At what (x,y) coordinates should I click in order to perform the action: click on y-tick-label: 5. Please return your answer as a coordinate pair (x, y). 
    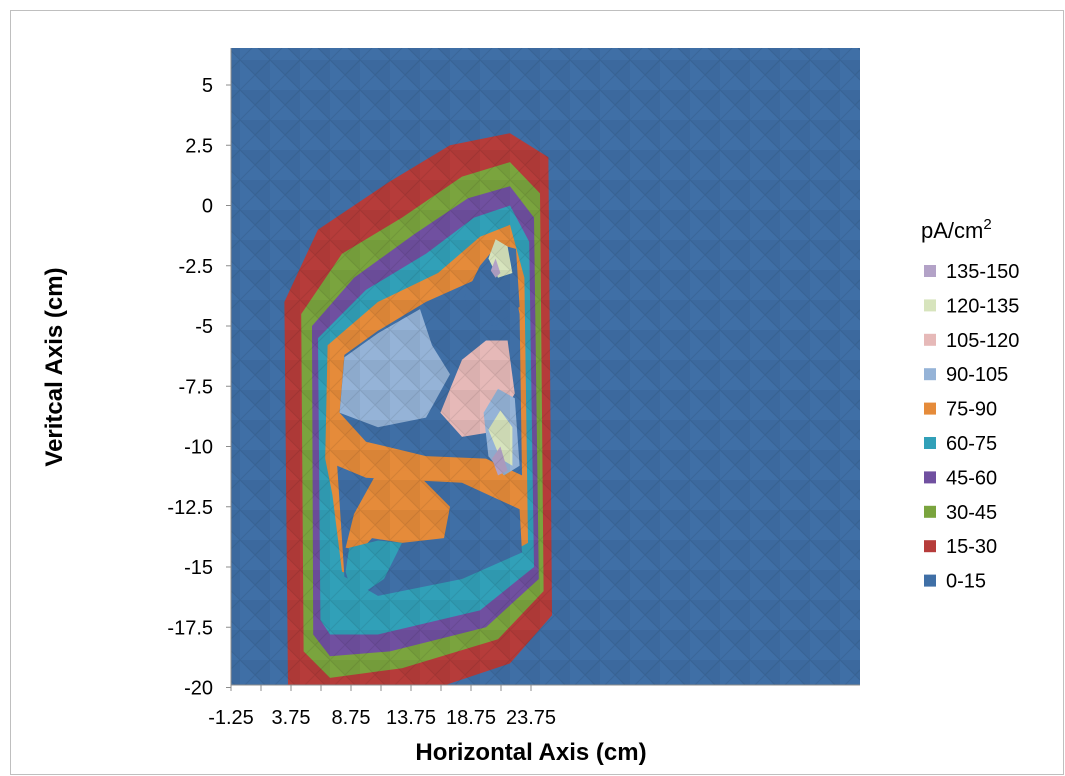
    Looking at the image, I should click on (207, 86).